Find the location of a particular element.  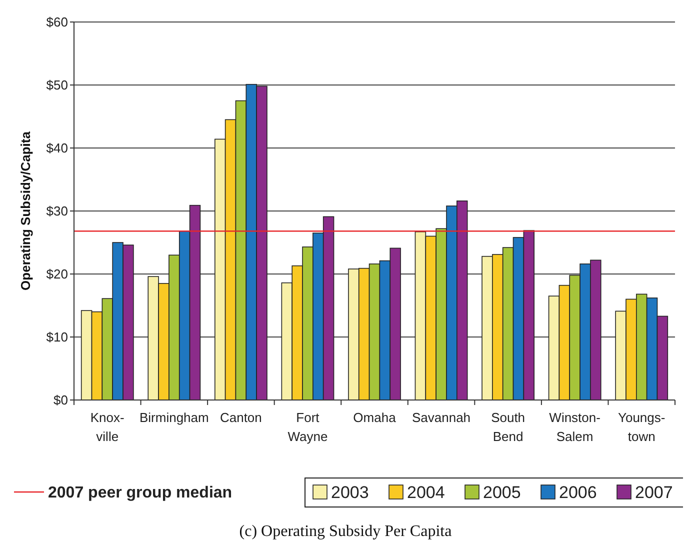

legend-label: 2007 is located at coordinates (654, 492).